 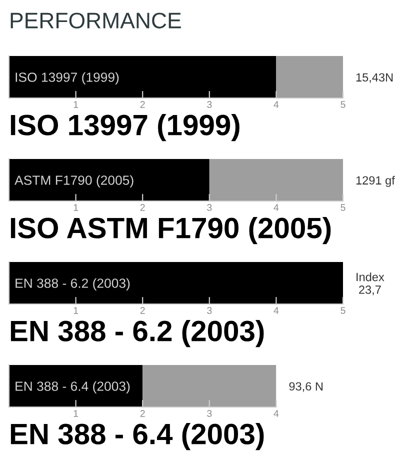 I want to click on text: 93,6 N, so click(x=306, y=387).